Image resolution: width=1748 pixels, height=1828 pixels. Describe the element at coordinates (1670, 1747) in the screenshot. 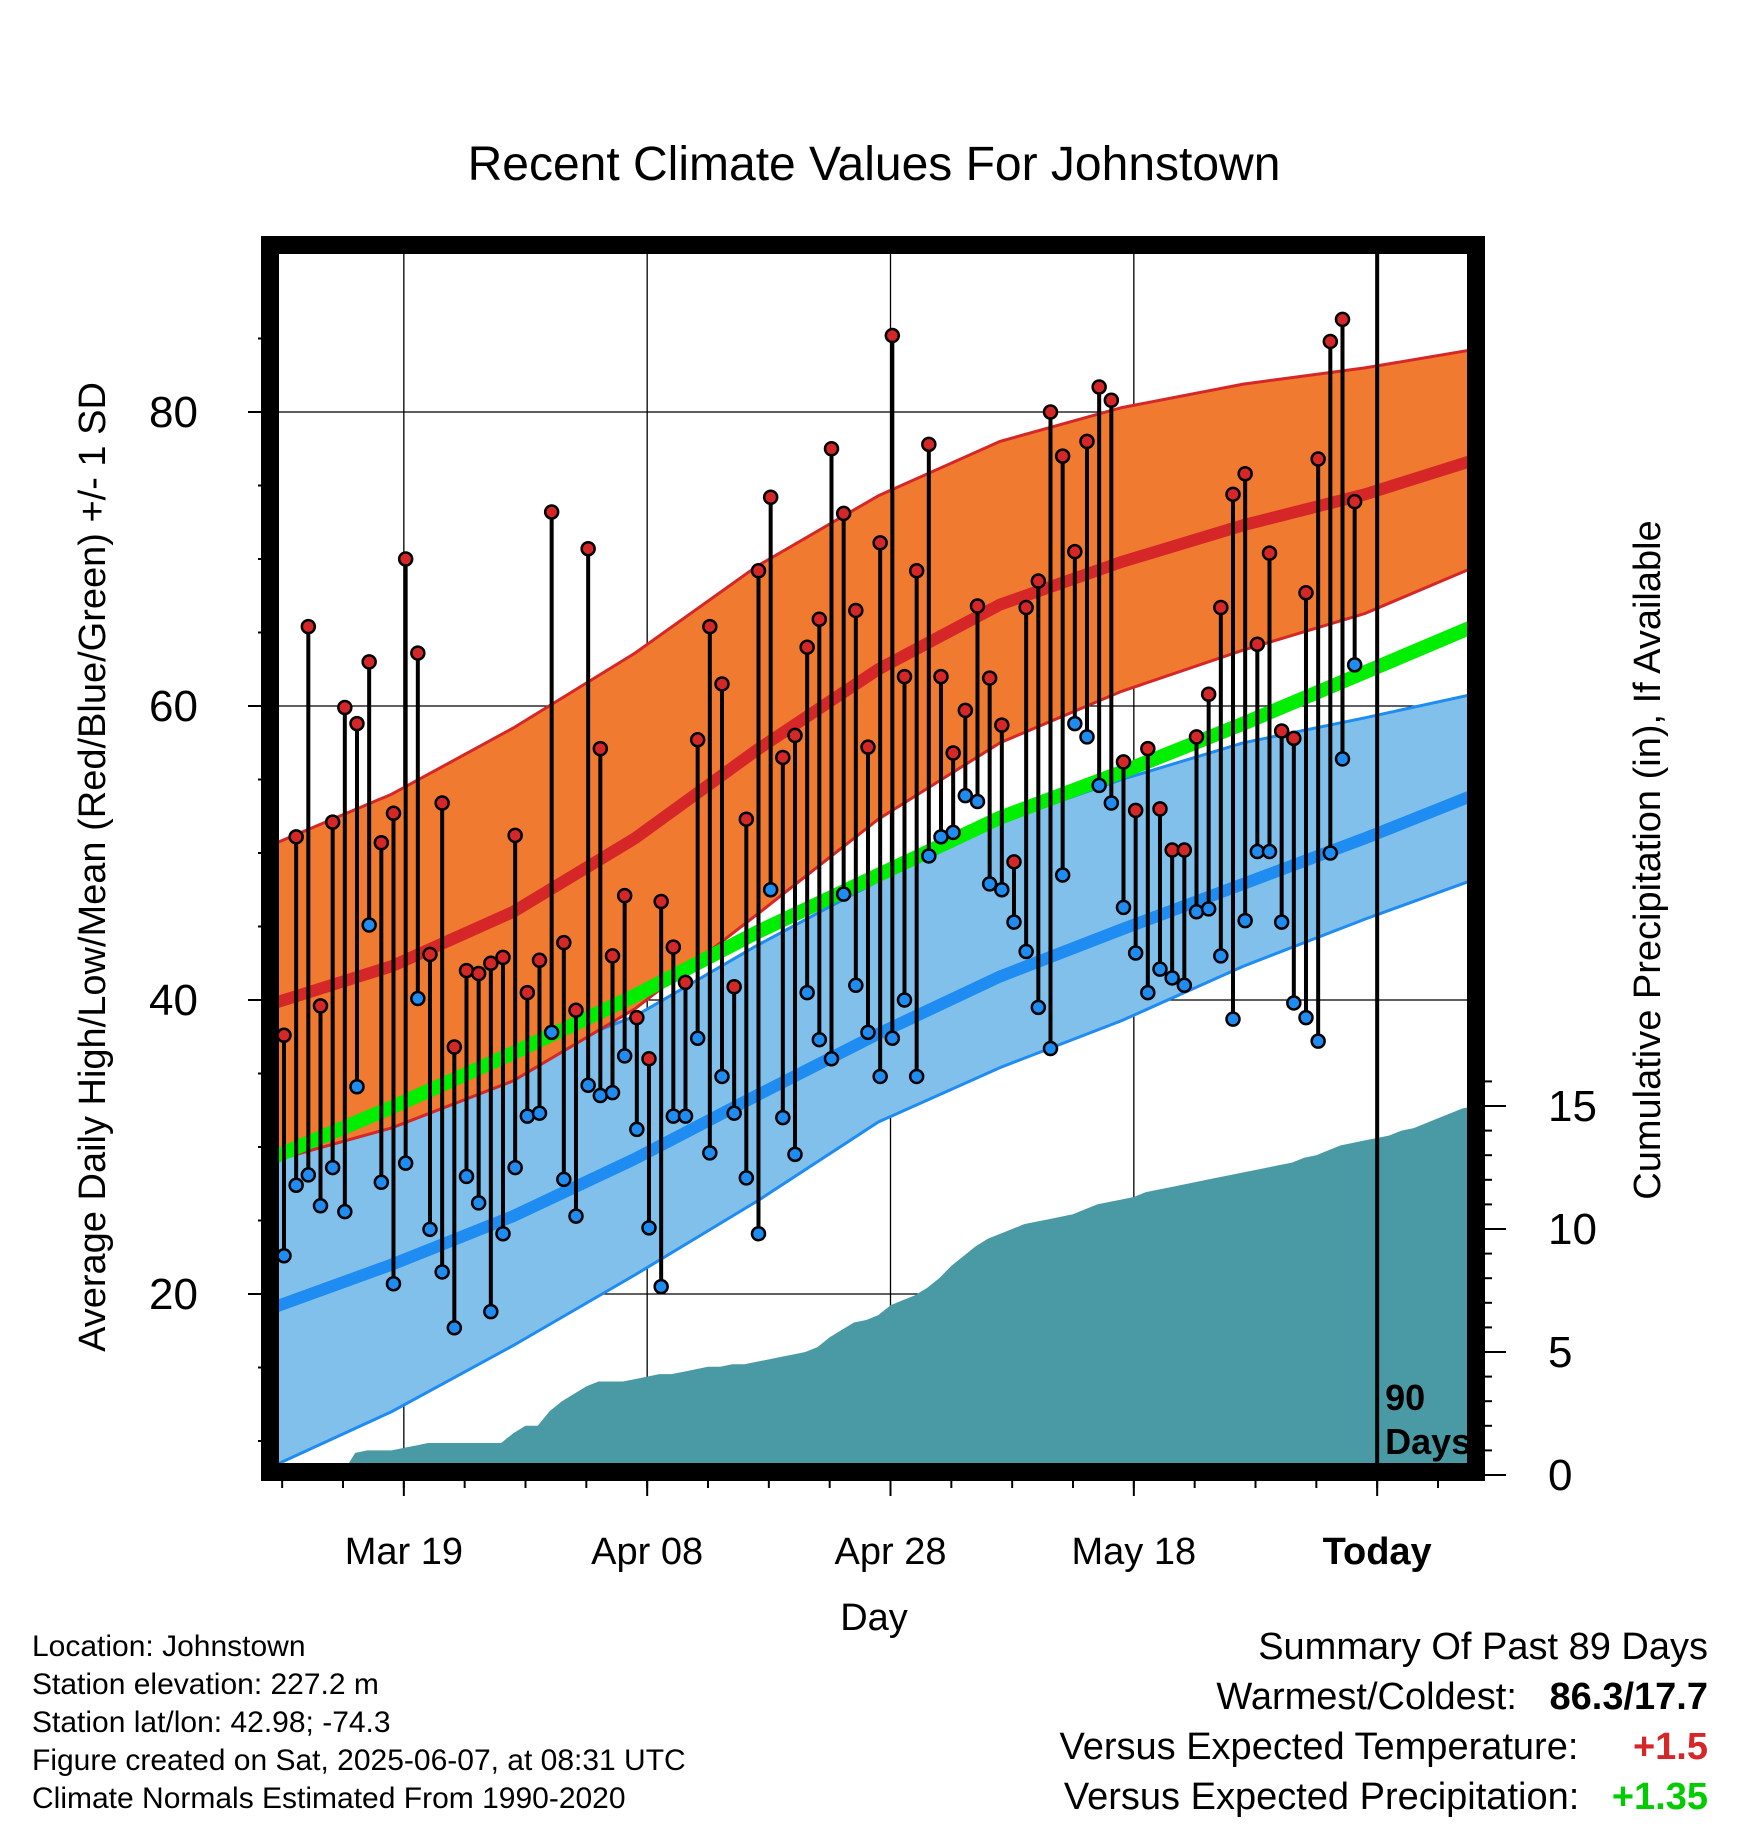

I see `summary-temp-value: +1.5` at that location.